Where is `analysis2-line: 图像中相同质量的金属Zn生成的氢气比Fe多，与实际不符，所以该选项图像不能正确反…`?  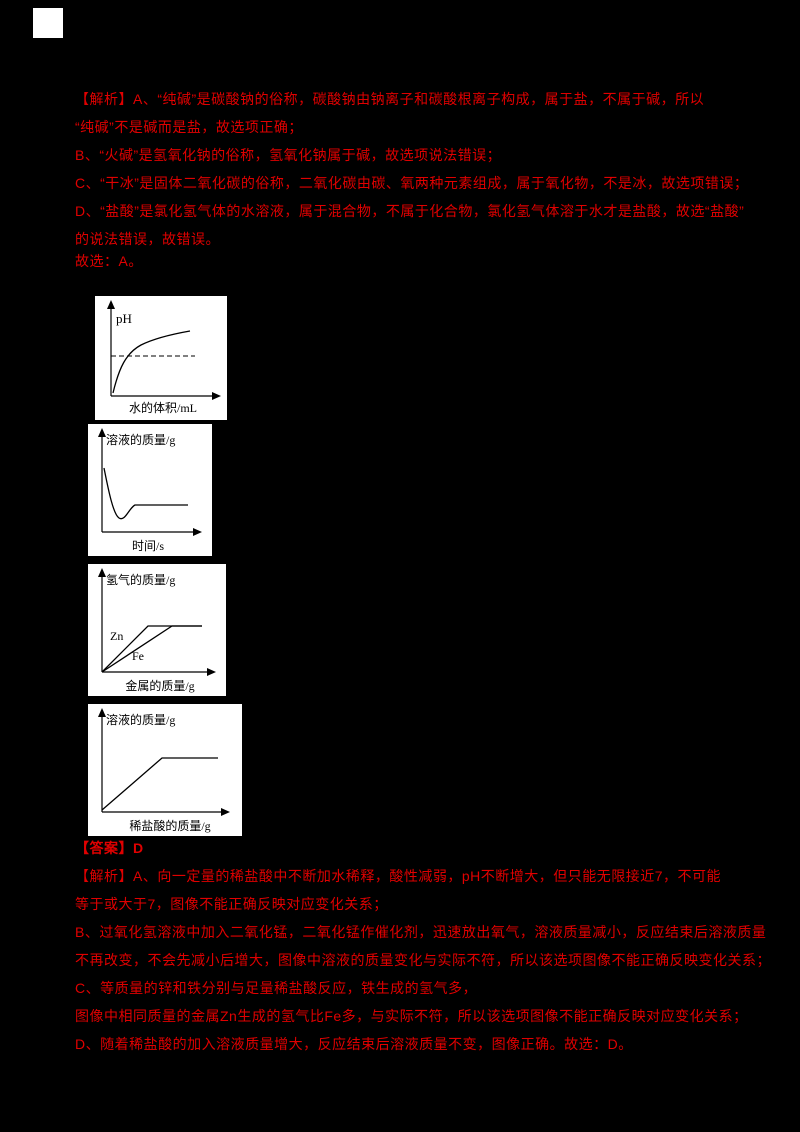
analysis2-line: 图像中相同质量的金属Zn生成的氢气比Fe多，与实际不符，所以该选项图像不能正确反… is located at coordinates (411, 1016).